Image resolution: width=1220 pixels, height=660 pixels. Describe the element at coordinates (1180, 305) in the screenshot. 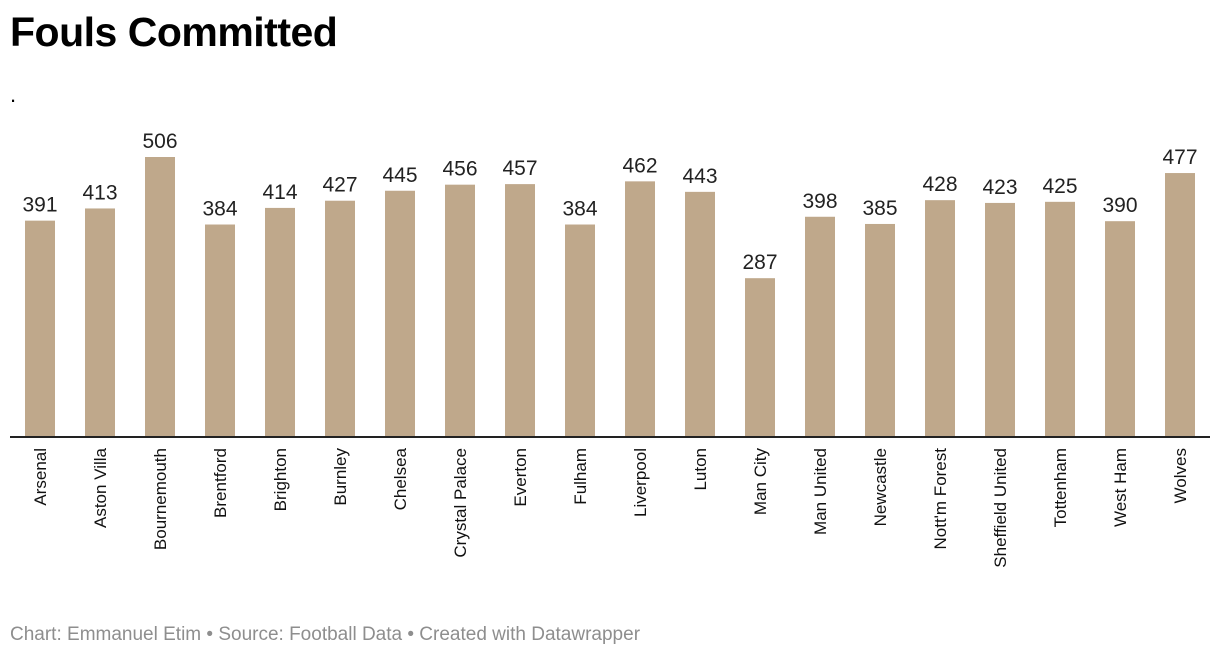

I see `bar-wolves` at that location.